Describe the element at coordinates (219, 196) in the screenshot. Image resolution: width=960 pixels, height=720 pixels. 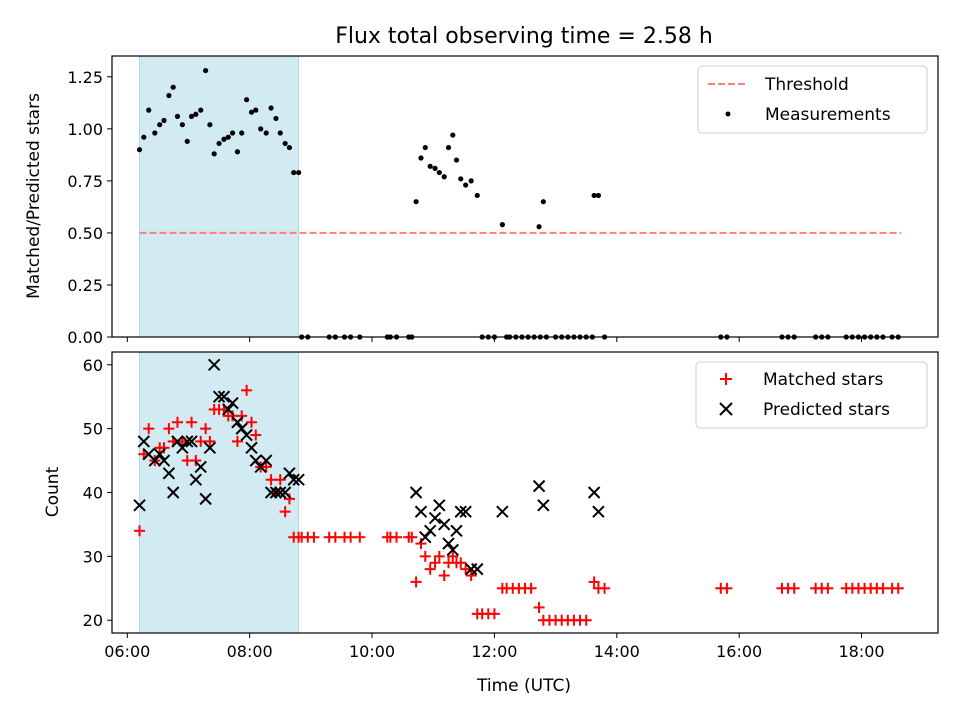
I see `top-shaded-span` at that location.